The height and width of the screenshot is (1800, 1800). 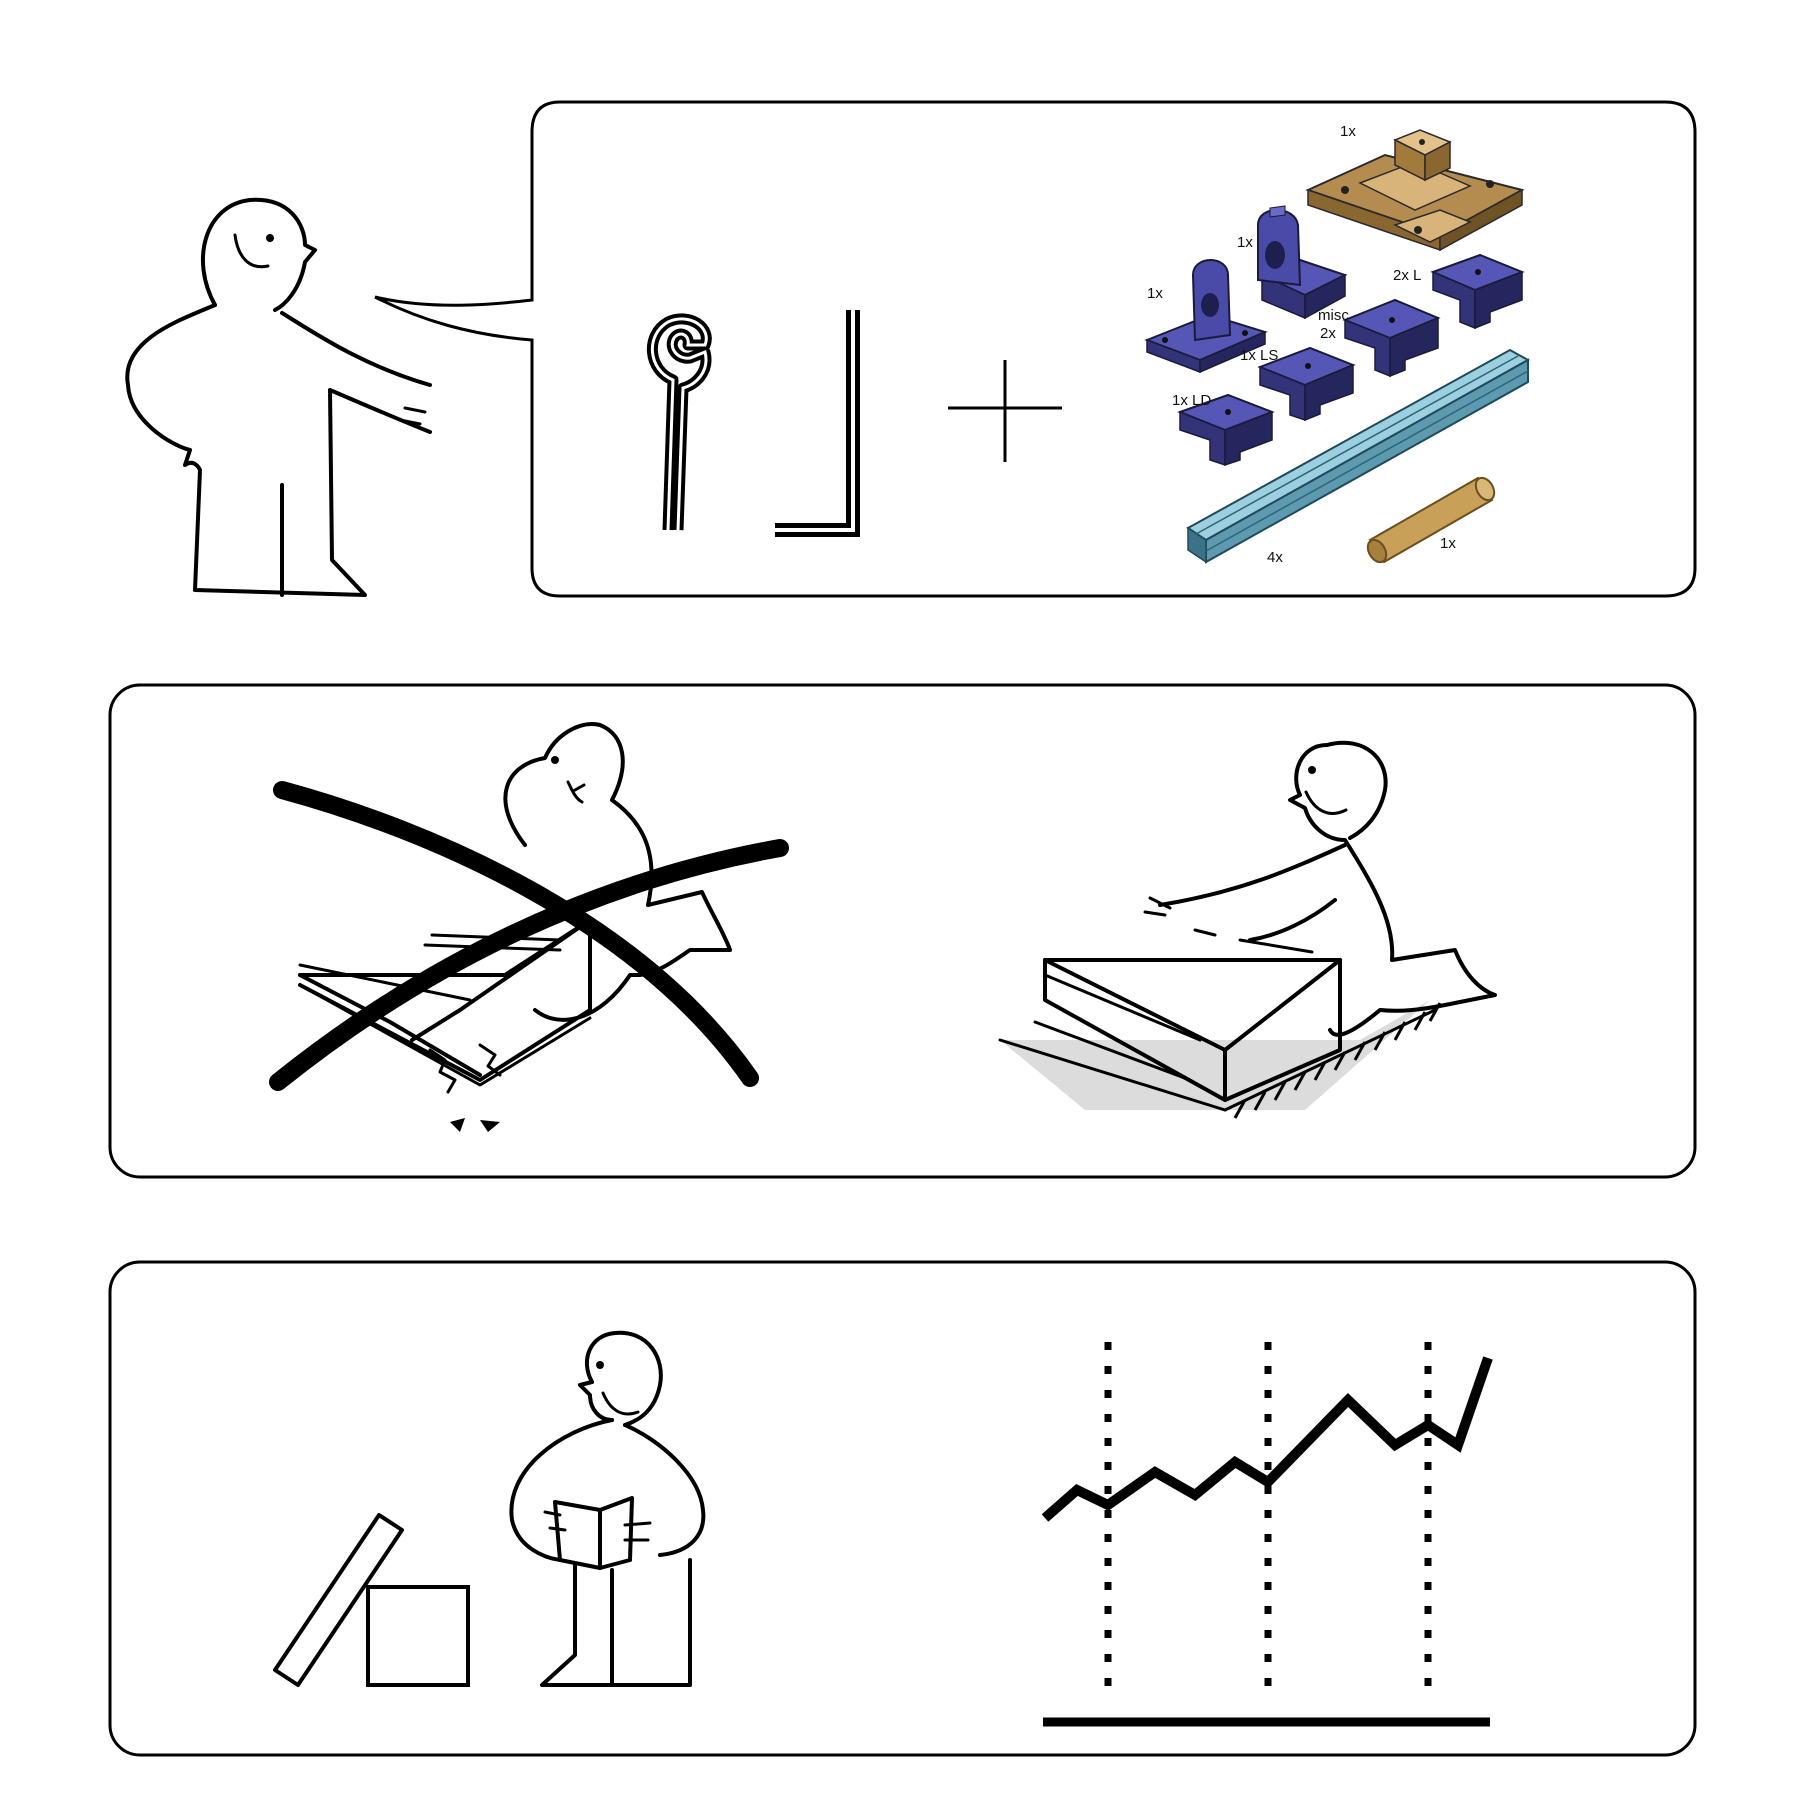 I want to click on l-bracket-part, so click(x=1477, y=291).